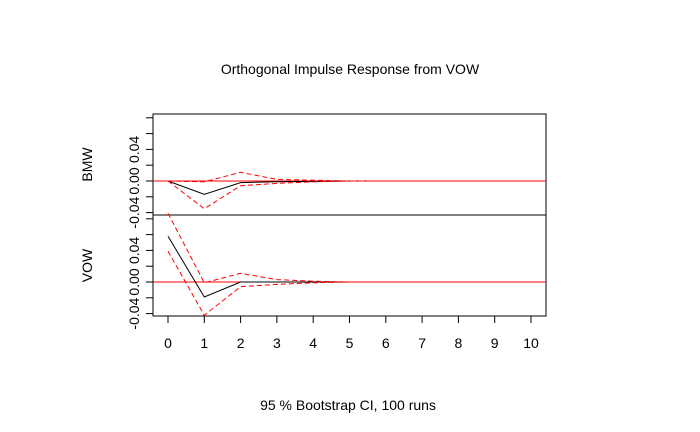 The height and width of the screenshot is (432, 700). I want to click on chart-title: Orthogonal Impulse Response from VOW, so click(350, 69).